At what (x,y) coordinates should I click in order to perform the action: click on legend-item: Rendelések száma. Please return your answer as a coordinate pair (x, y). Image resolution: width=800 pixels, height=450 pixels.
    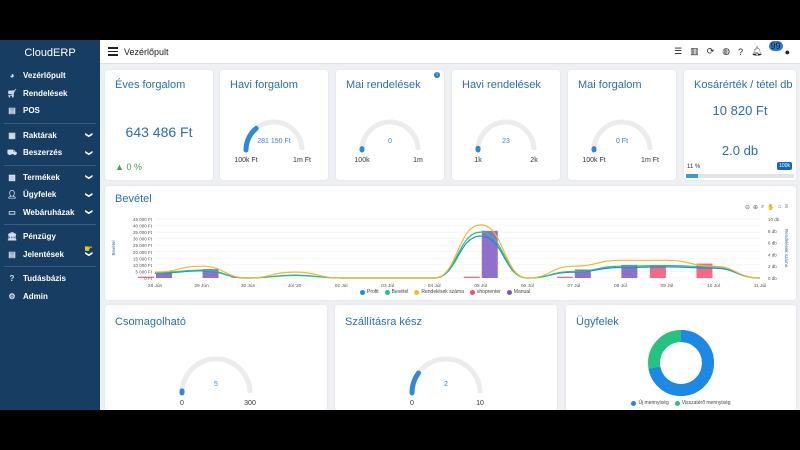
    Looking at the image, I should click on (439, 292).